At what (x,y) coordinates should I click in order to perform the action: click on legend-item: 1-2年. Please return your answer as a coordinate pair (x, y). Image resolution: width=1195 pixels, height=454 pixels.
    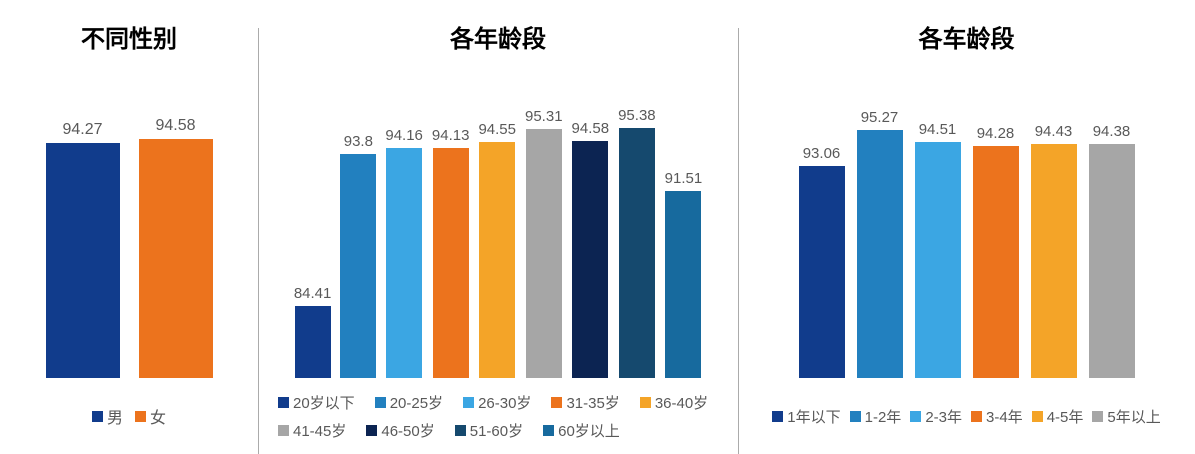
    Looking at the image, I should click on (875, 416).